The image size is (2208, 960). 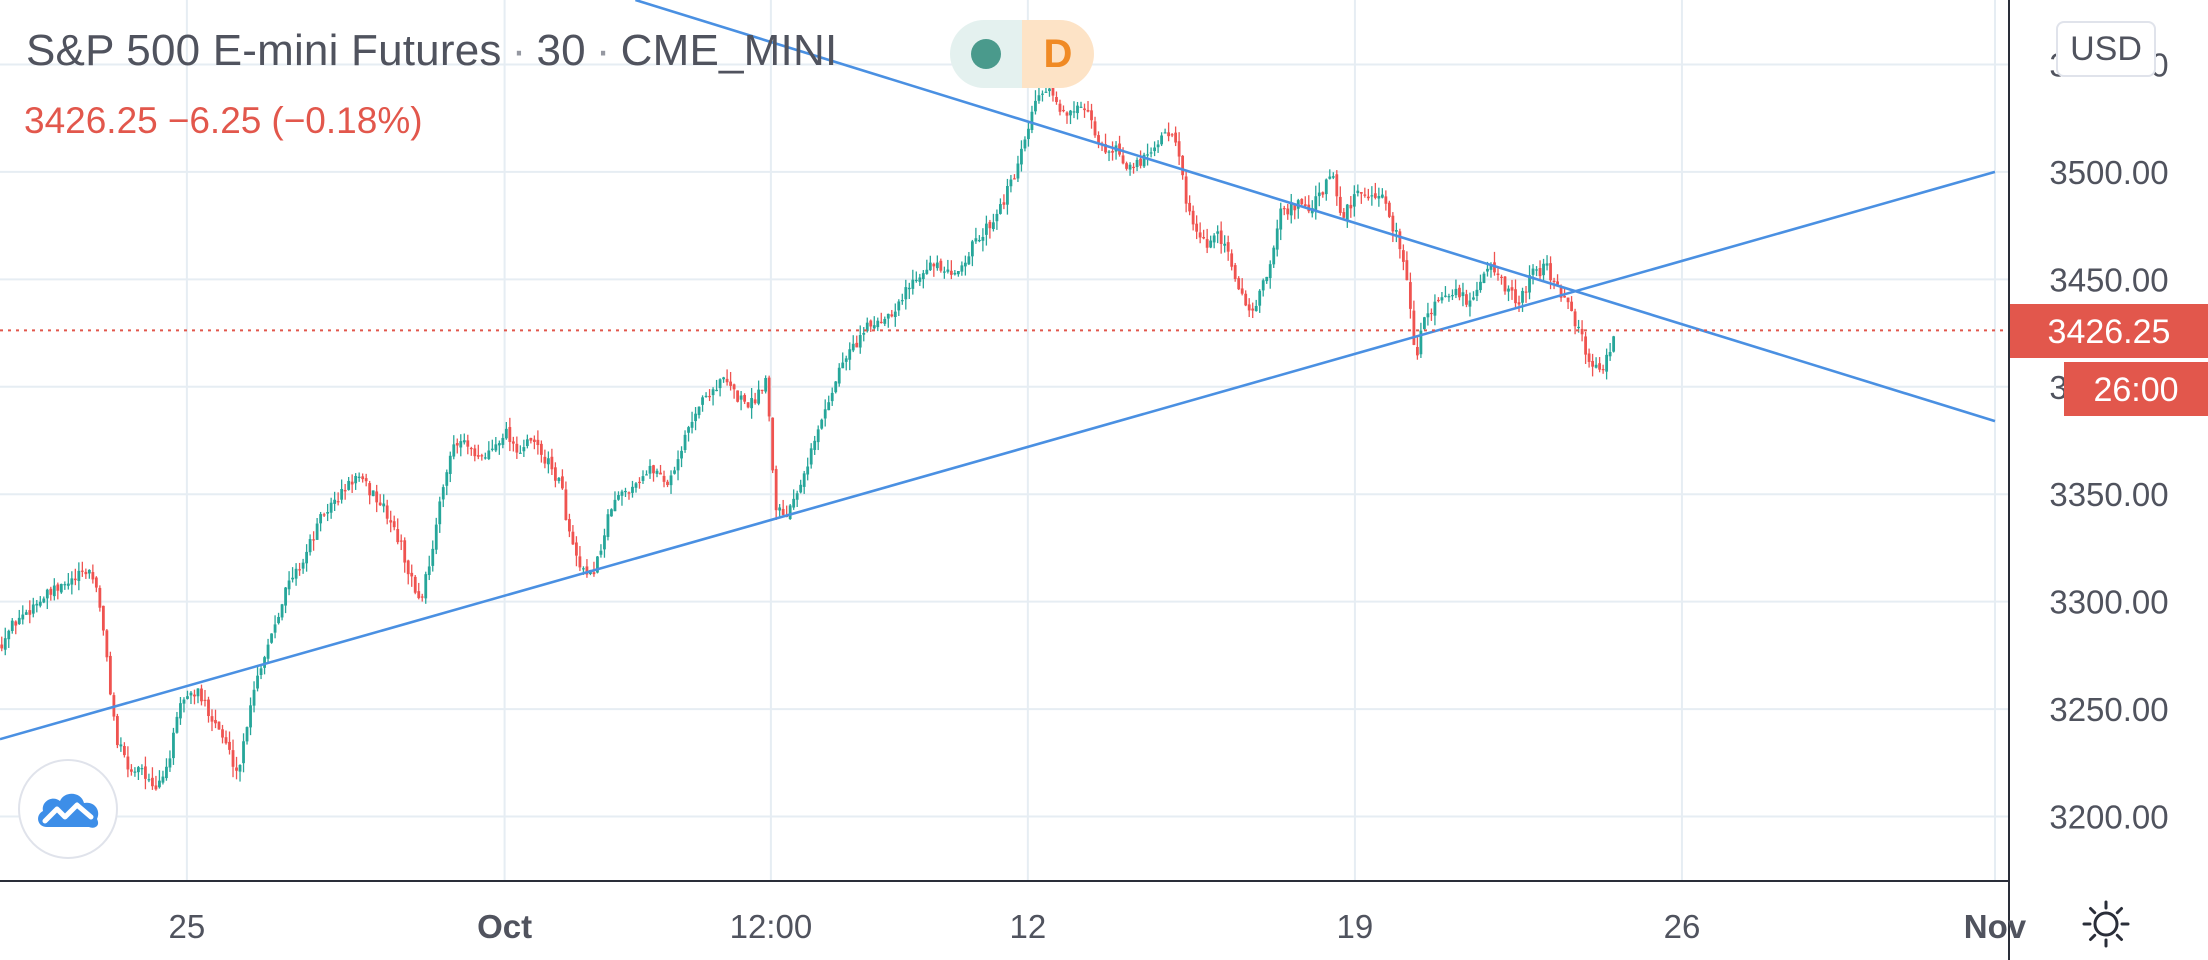 What do you see at coordinates (2106, 924) in the screenshot?
I see `chart-settings-button` at bounding box center [2106, 924].